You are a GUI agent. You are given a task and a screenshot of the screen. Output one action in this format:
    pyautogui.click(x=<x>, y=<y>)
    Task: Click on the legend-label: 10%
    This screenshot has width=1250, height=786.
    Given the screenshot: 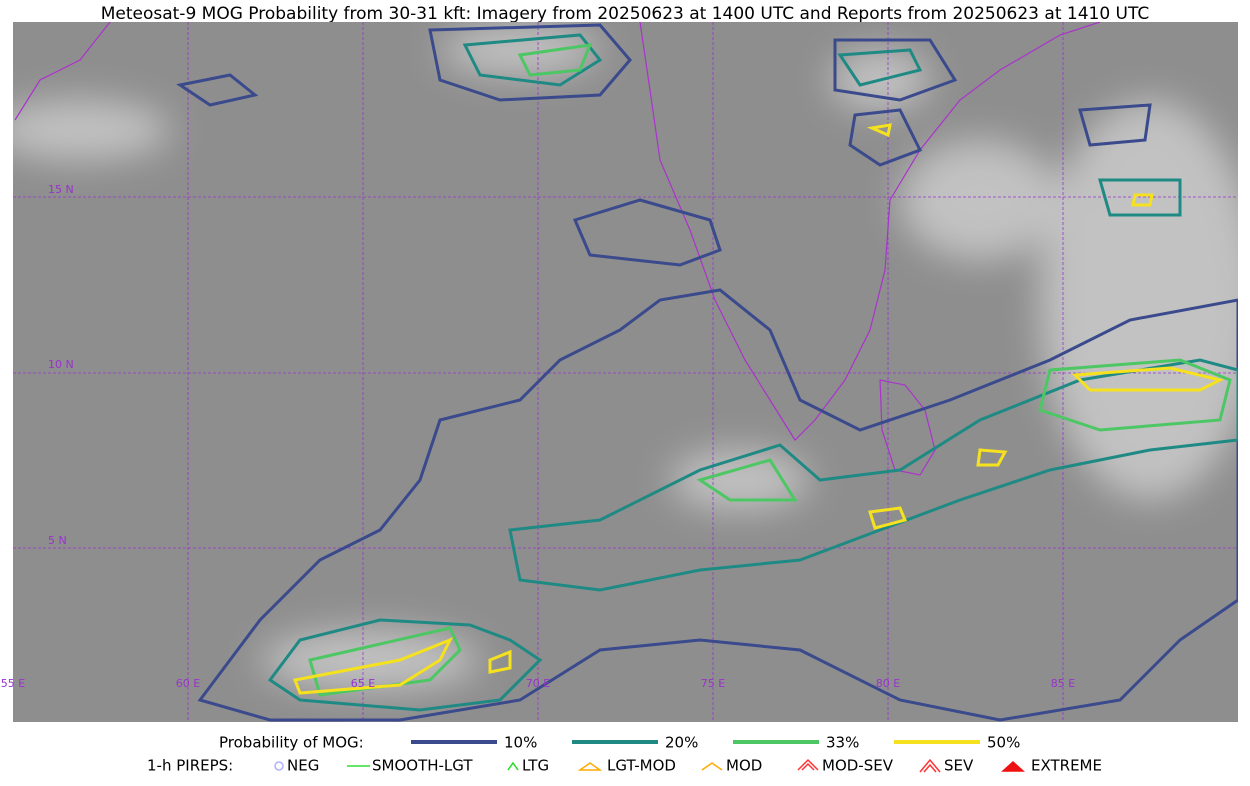 What is the action you would take?
    pyautogui.click(x=520, y=743)
    